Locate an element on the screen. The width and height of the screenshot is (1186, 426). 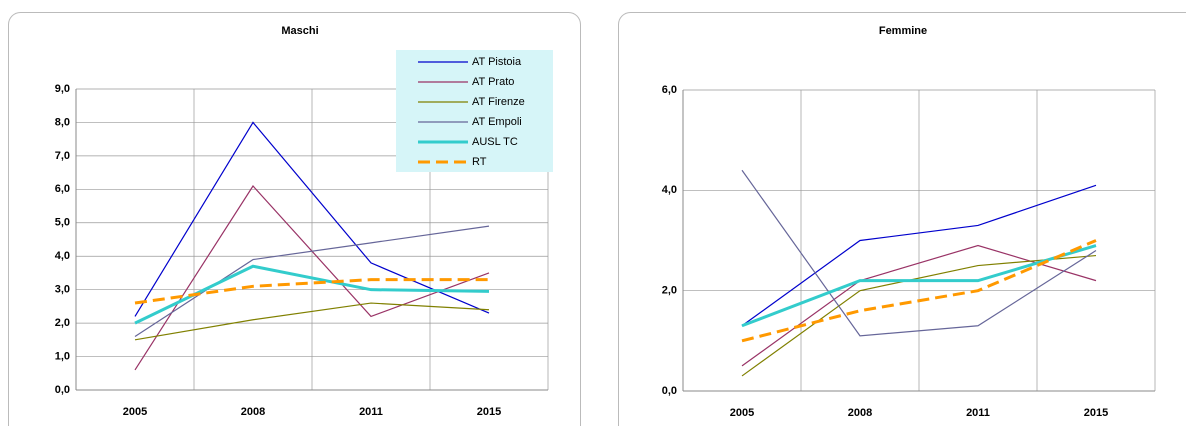
y-tick-label: 3,0 is located at coordinates (62, 290).